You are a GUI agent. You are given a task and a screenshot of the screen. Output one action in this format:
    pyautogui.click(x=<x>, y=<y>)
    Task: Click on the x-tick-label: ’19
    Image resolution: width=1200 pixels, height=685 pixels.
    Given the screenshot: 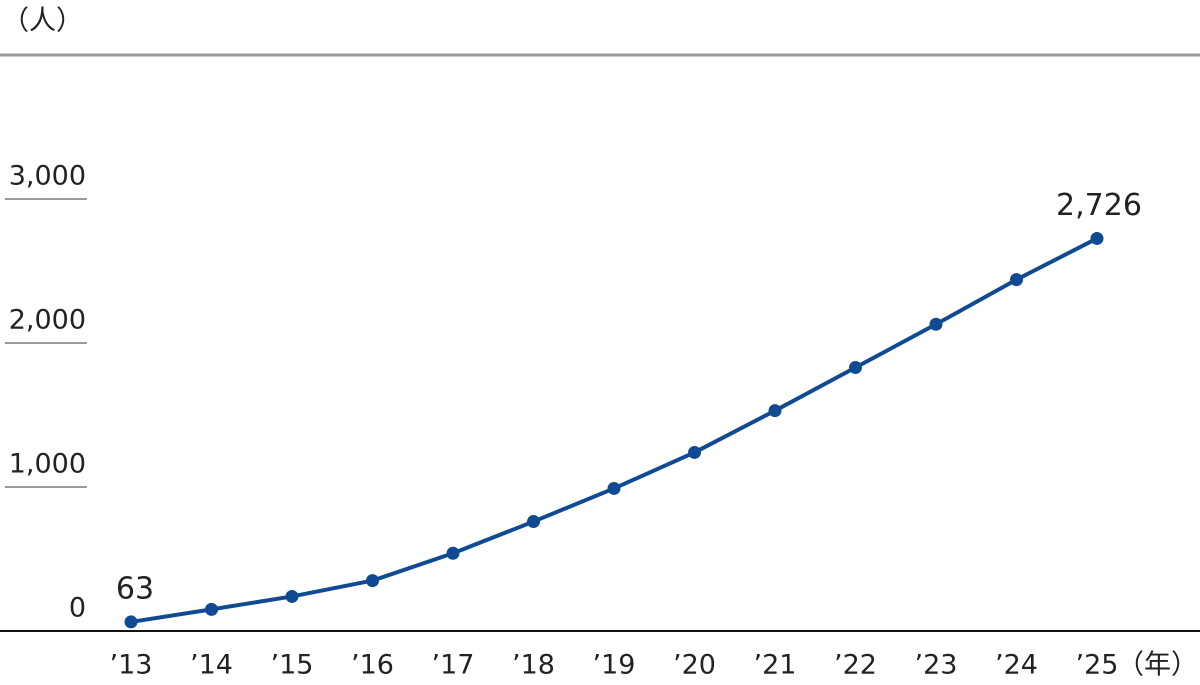 What is the action you would take?
    pyautogui.click(x=614, y=665)
    